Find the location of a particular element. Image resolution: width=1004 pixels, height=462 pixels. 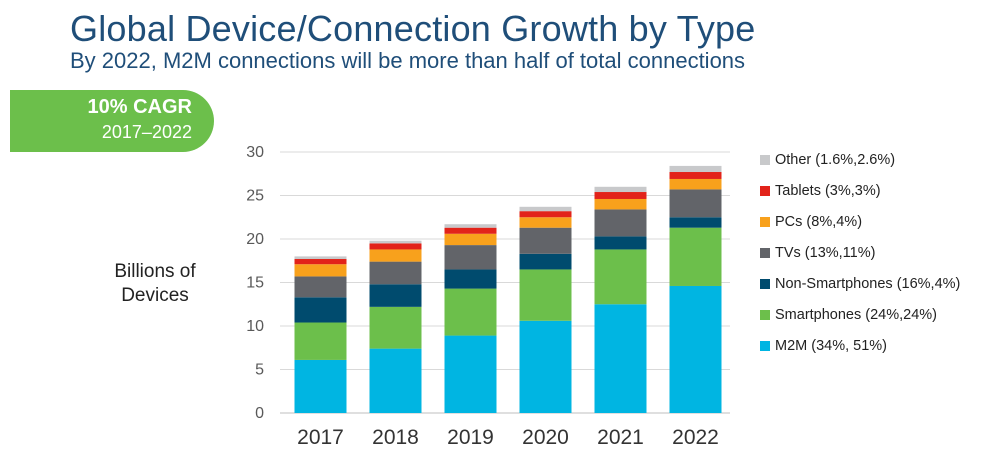

legend-label: PCs (8%,4%) is located at coordinates (819, 222).